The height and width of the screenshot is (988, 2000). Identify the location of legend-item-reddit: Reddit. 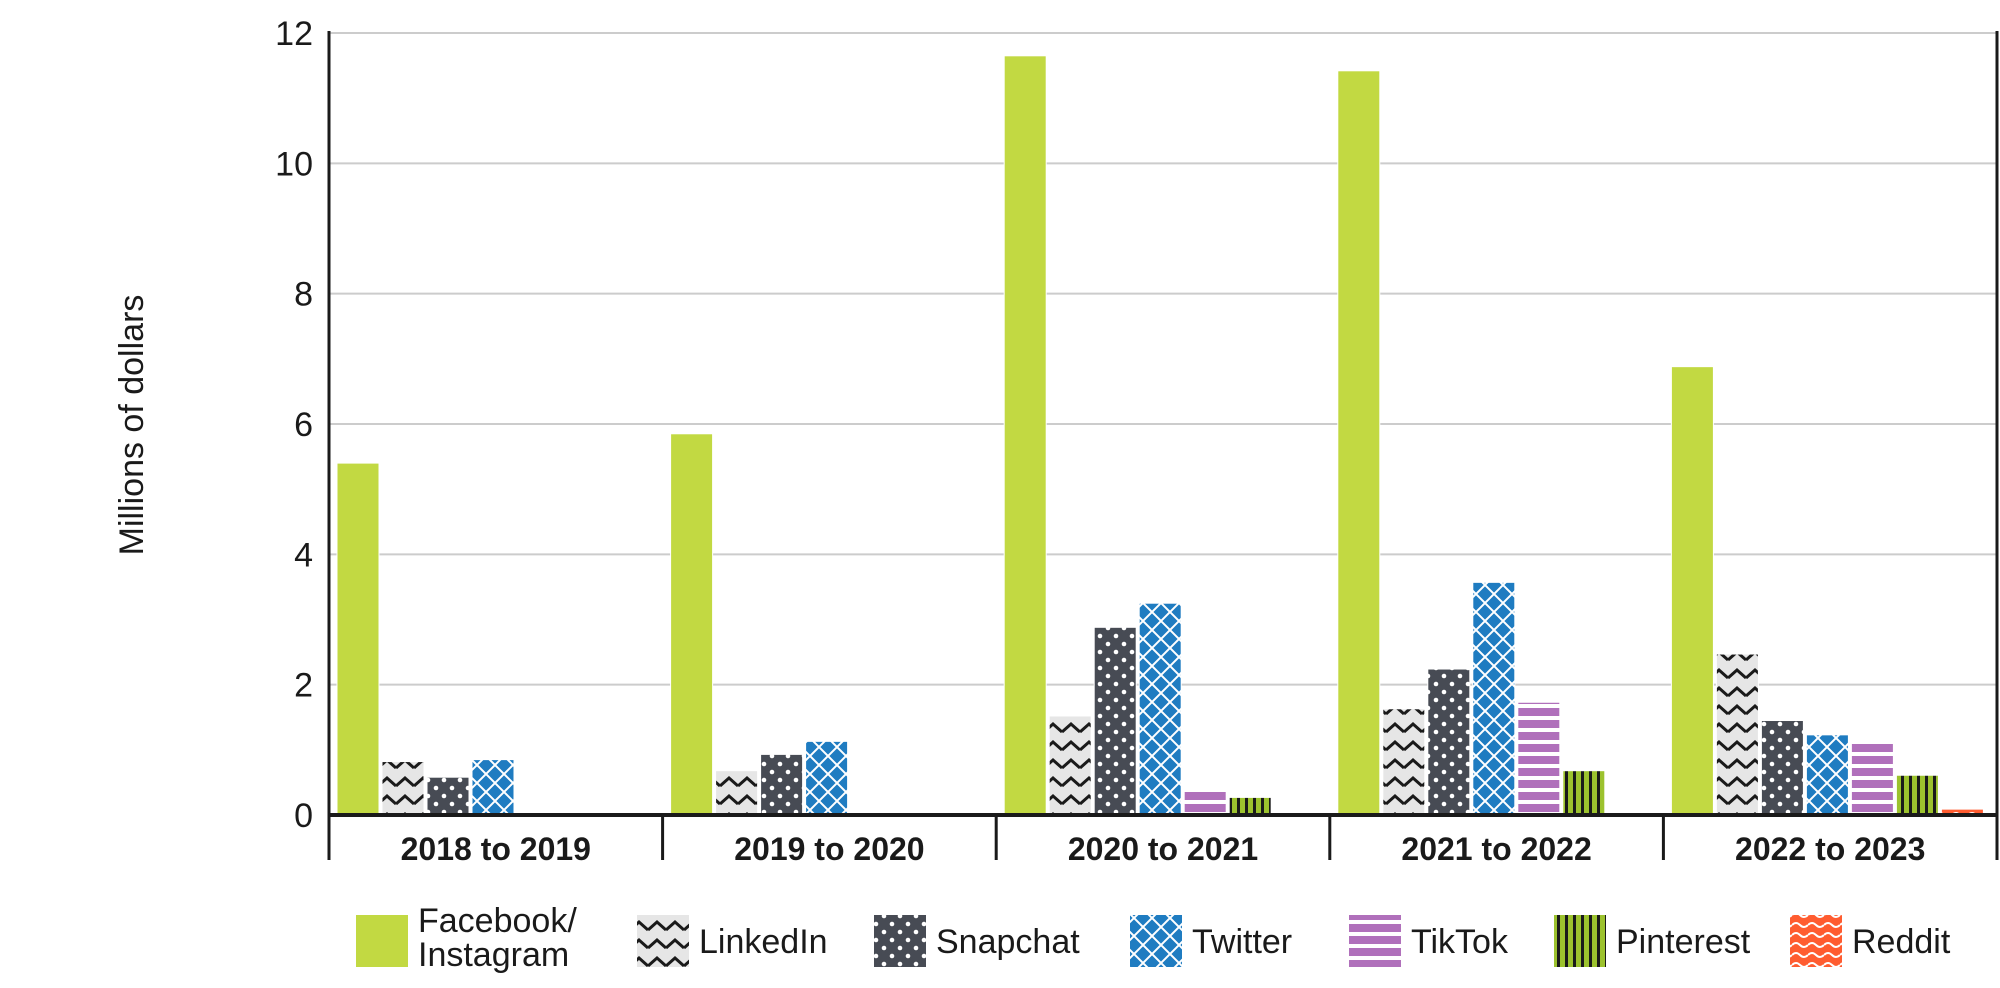
(1870, 941).